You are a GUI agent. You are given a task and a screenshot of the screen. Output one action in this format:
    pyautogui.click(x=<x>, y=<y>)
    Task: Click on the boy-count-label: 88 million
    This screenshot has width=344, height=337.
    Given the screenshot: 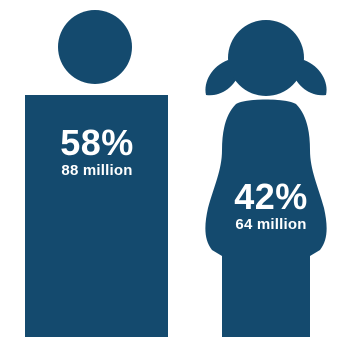 What is the action you would take?
    pyautogui.click(x=97, y=170)
    